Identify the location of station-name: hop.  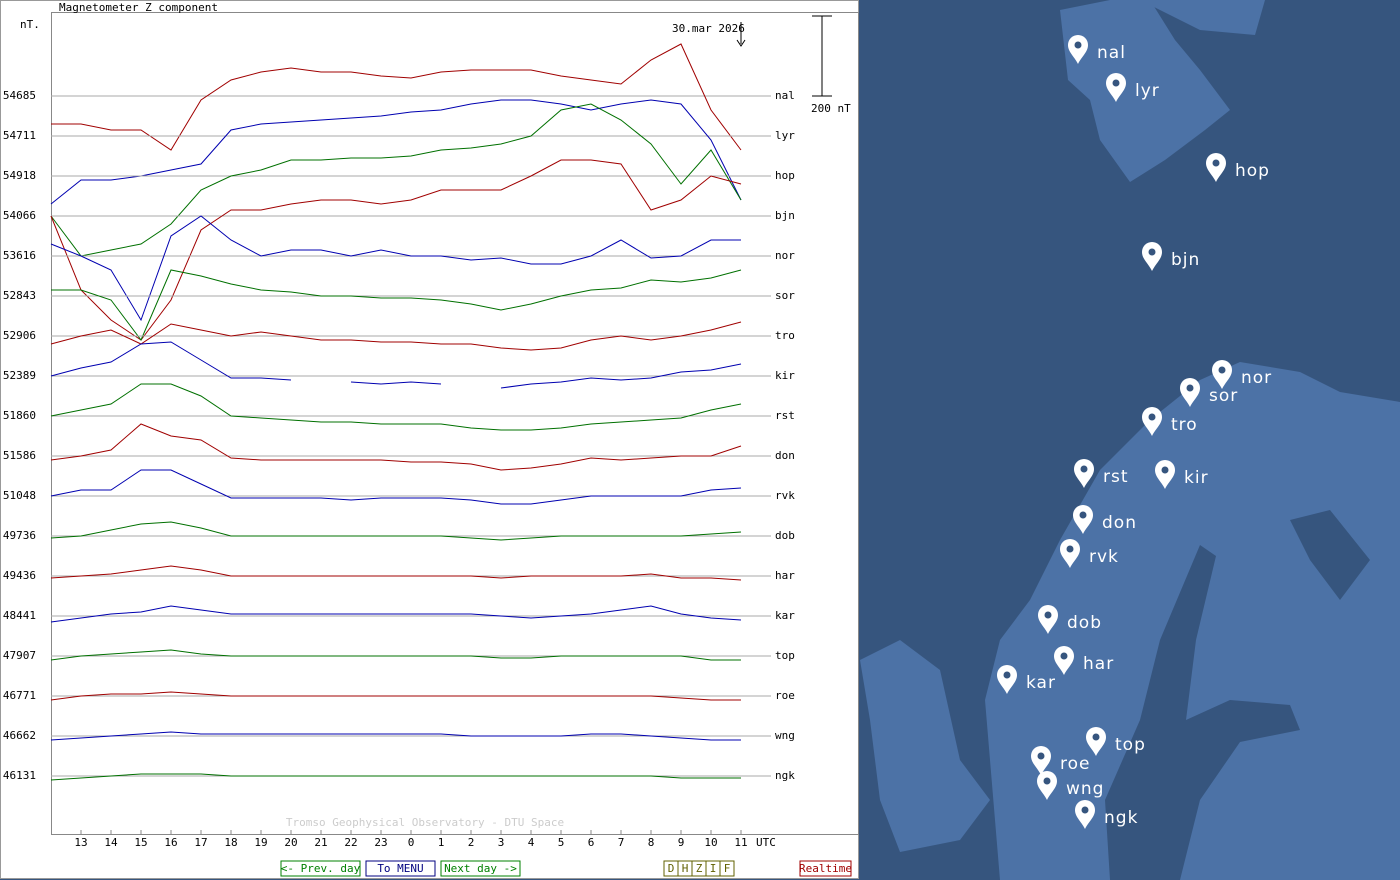
(1252, 171).